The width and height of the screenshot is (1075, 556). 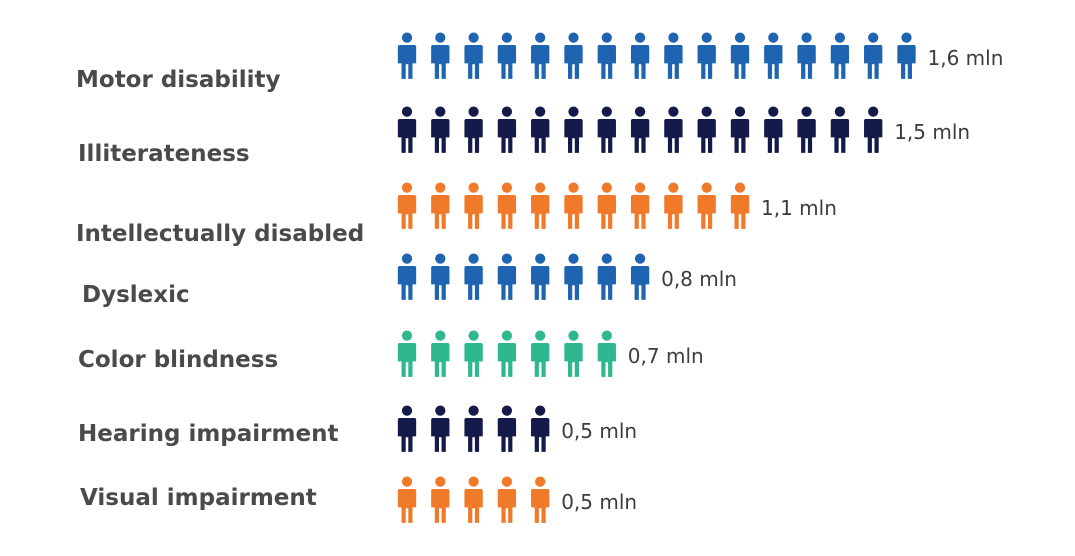 What do you see at coordinates (456, 214) in the screenshot?
I see `chart-row: Intellectually disabled 1,1 mln` at bounding box center [456, 214].